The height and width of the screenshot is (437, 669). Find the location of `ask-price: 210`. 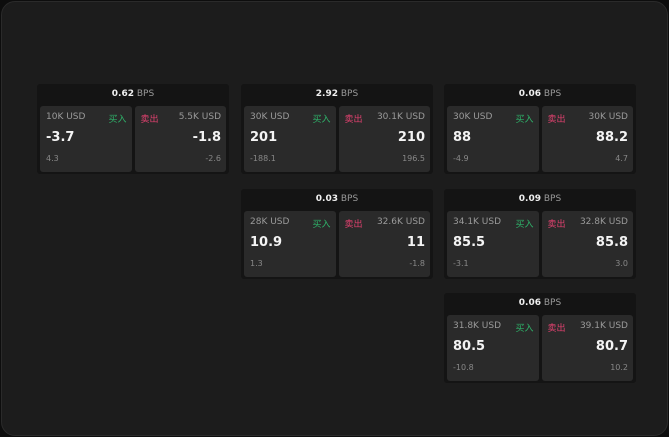

ask-price: 210 is located at coordinates (411, 137).